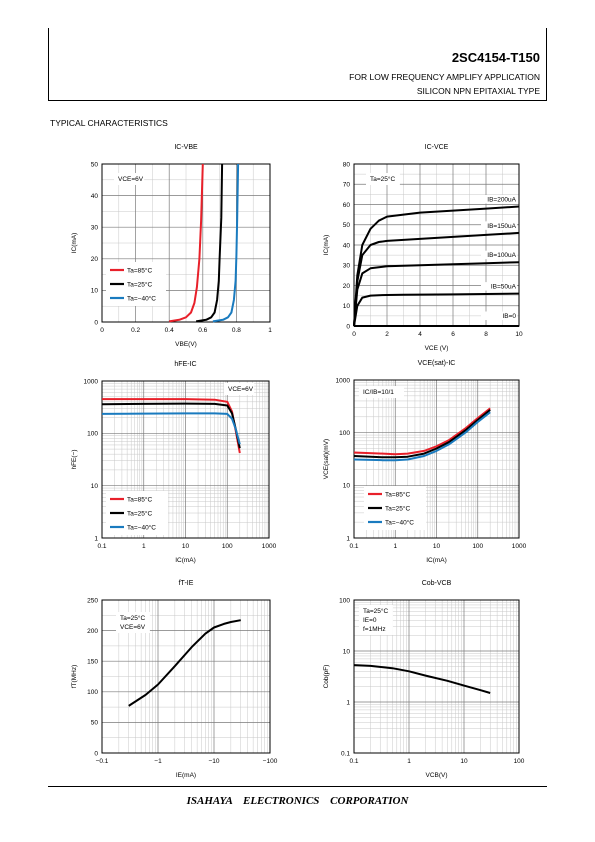  Describe the element at coordinates (504, 287) in the screenshot. I see `curve-label: IB=50uA` at that location.